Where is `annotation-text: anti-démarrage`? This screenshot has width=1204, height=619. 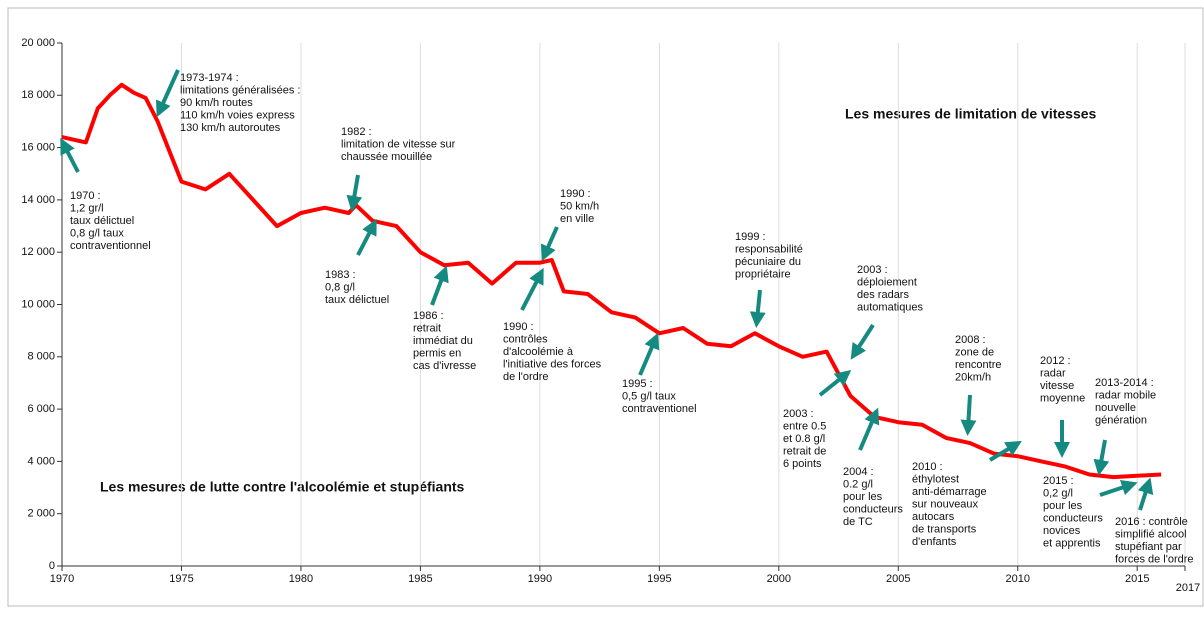
annotation-text: anti-démarrage is located at coordinates (949, 492).